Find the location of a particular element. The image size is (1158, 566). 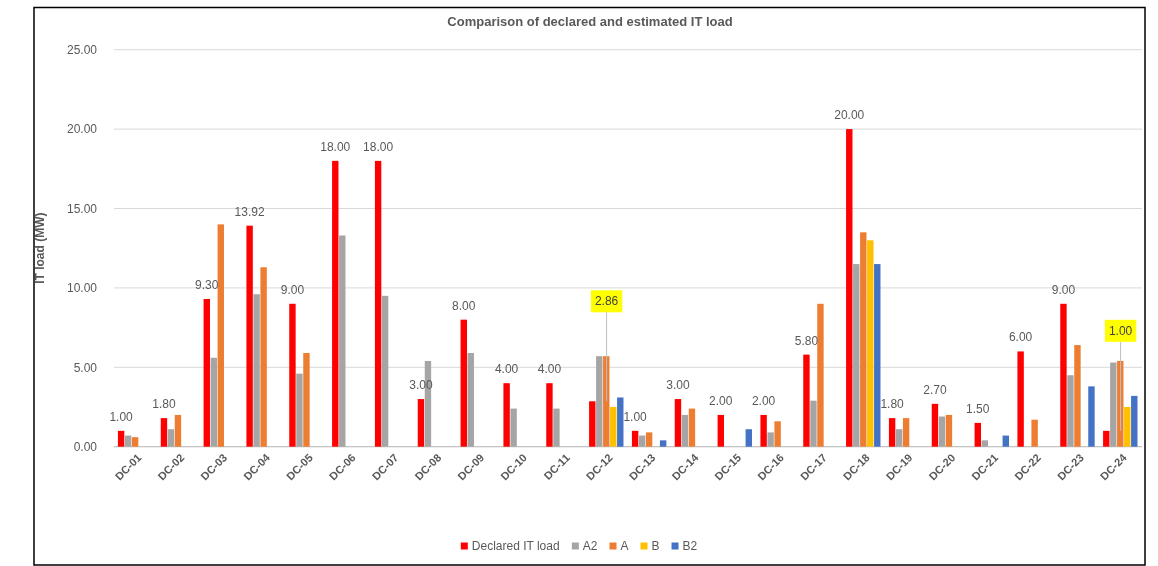

legend-label: A is located at coordinates (624, 546).